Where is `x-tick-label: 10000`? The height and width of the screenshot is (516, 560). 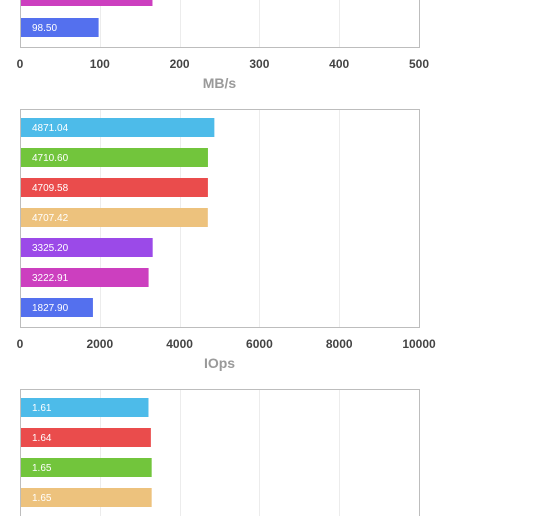
x-tick-label: 10000 is located at coordinates (419, 344).